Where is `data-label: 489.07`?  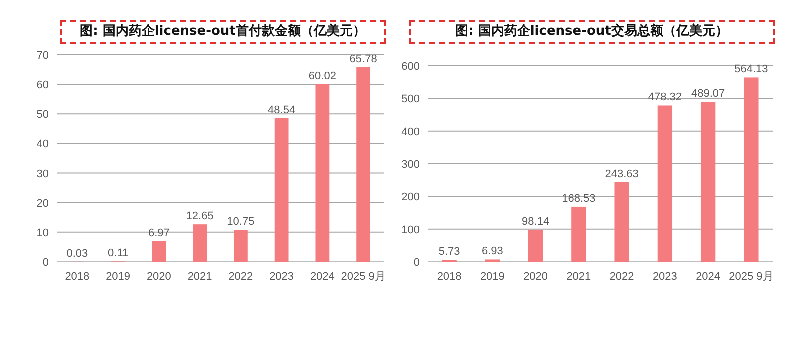
data-label: 489.07 is located at coordinates (708, 94).